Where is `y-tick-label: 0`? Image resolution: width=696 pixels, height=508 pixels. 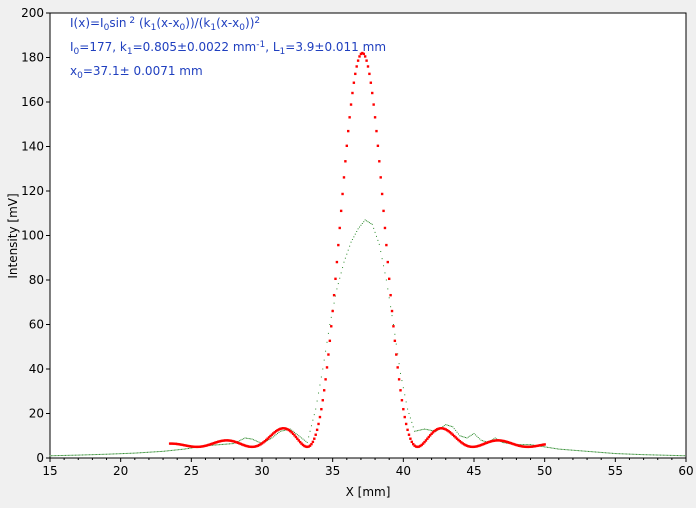 y-tick-label: 0 is located at coordinates (40, 458).